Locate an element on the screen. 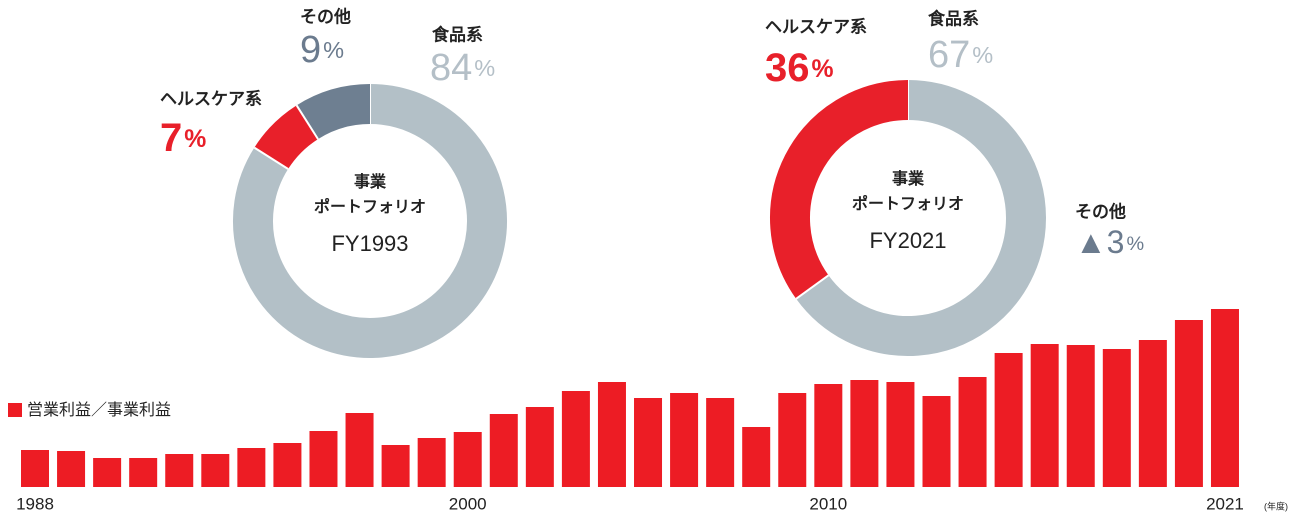 The width and height of the screenshot is (1306, 517). x-tick-label: 2000 is located at coordinates (468, 503).